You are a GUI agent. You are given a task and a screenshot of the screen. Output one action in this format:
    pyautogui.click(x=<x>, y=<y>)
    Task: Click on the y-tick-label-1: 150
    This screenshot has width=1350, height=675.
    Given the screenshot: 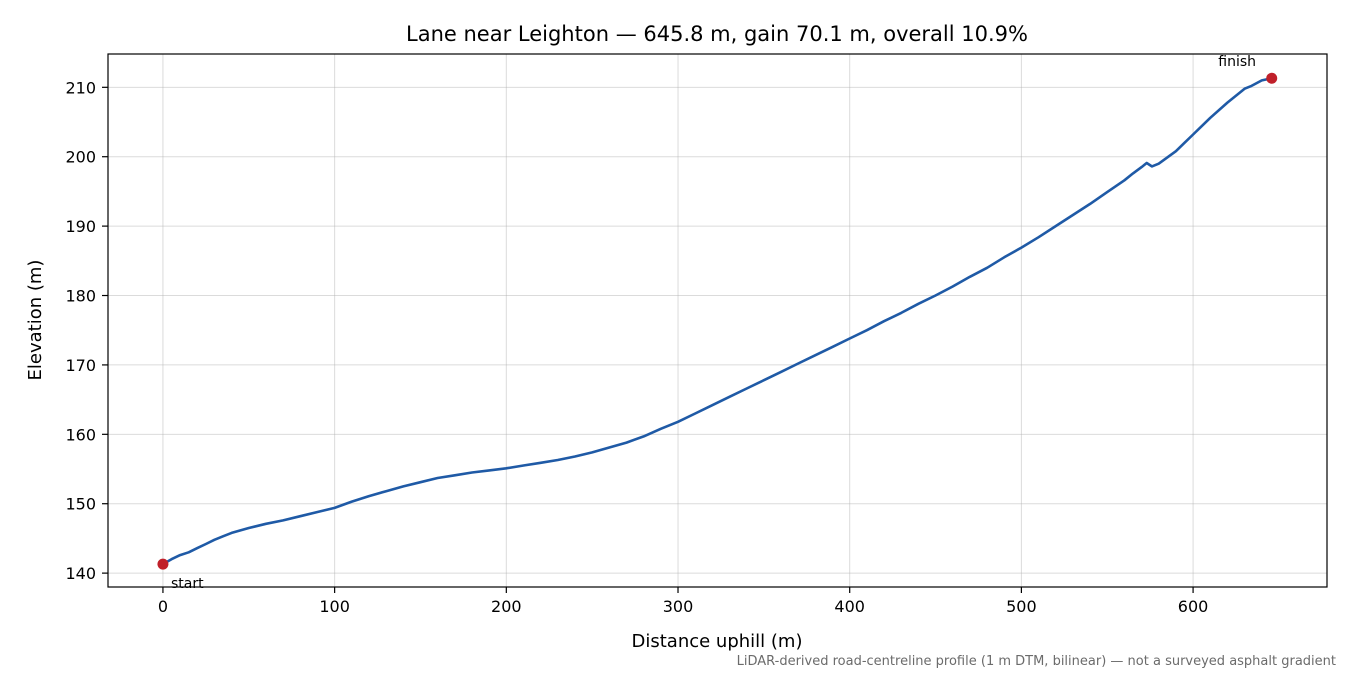 What is the action you would take?
    pyautogui.click(x=80, y=504)
    